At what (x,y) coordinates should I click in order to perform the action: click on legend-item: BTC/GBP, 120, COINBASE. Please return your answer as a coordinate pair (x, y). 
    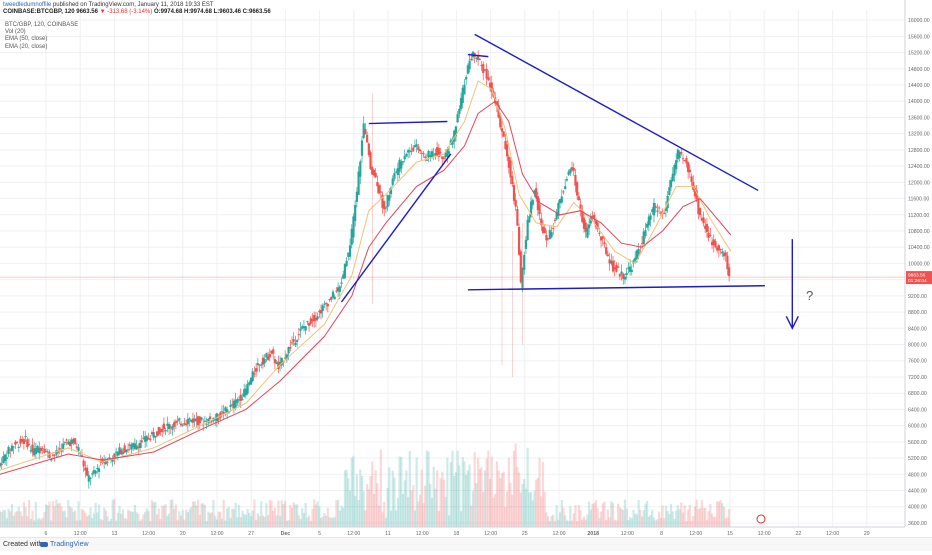
    Looking at the image, I should click on (42, 25).